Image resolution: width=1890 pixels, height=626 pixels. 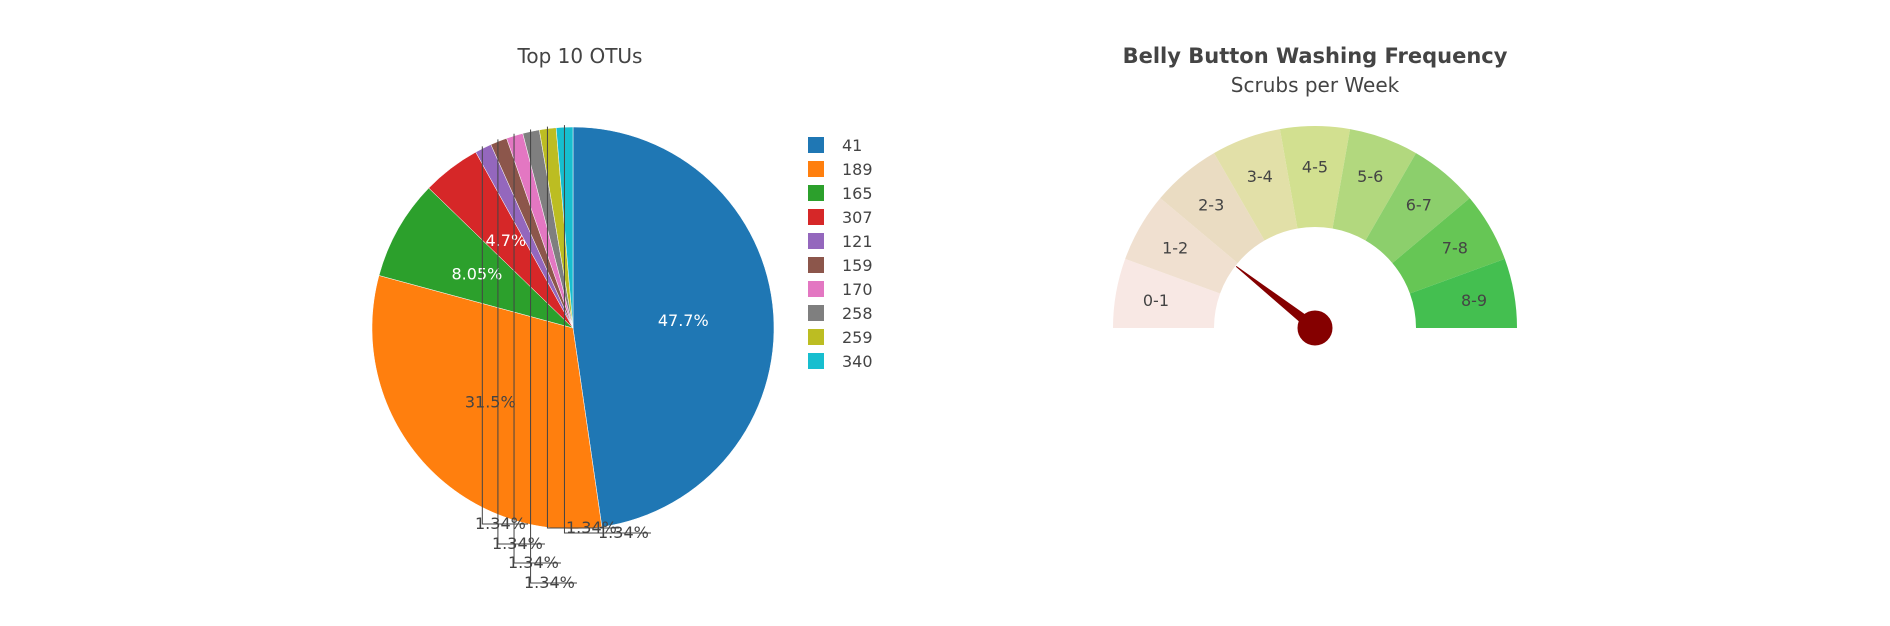 I want to click on gauge-segment-label: 6-7, so click(x=1419, y=204).